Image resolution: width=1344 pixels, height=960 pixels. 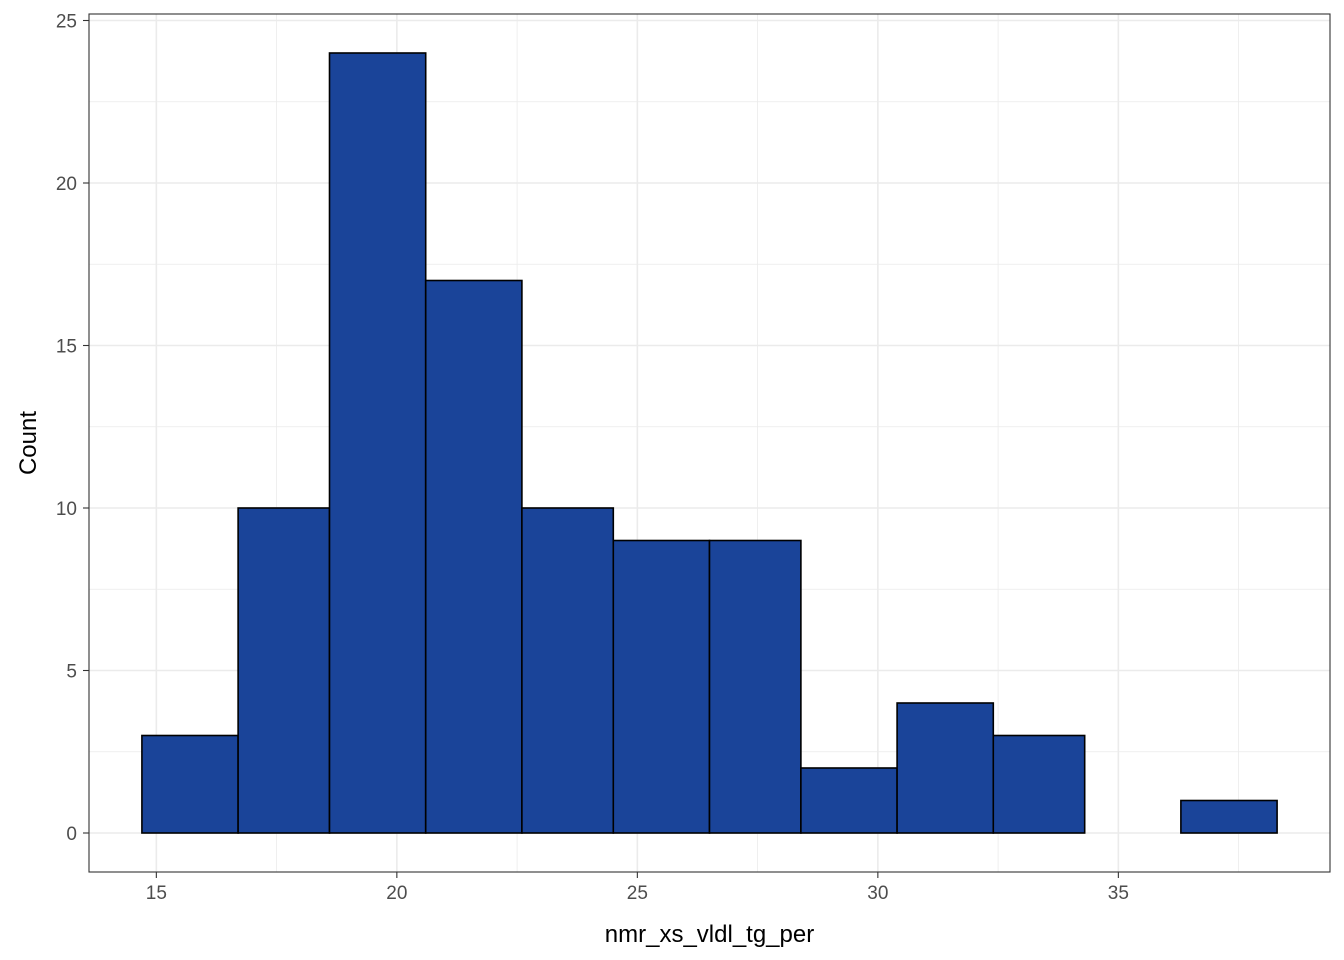 I want to click on x-axis-tick-label: 25, so click(x=637, y=893).